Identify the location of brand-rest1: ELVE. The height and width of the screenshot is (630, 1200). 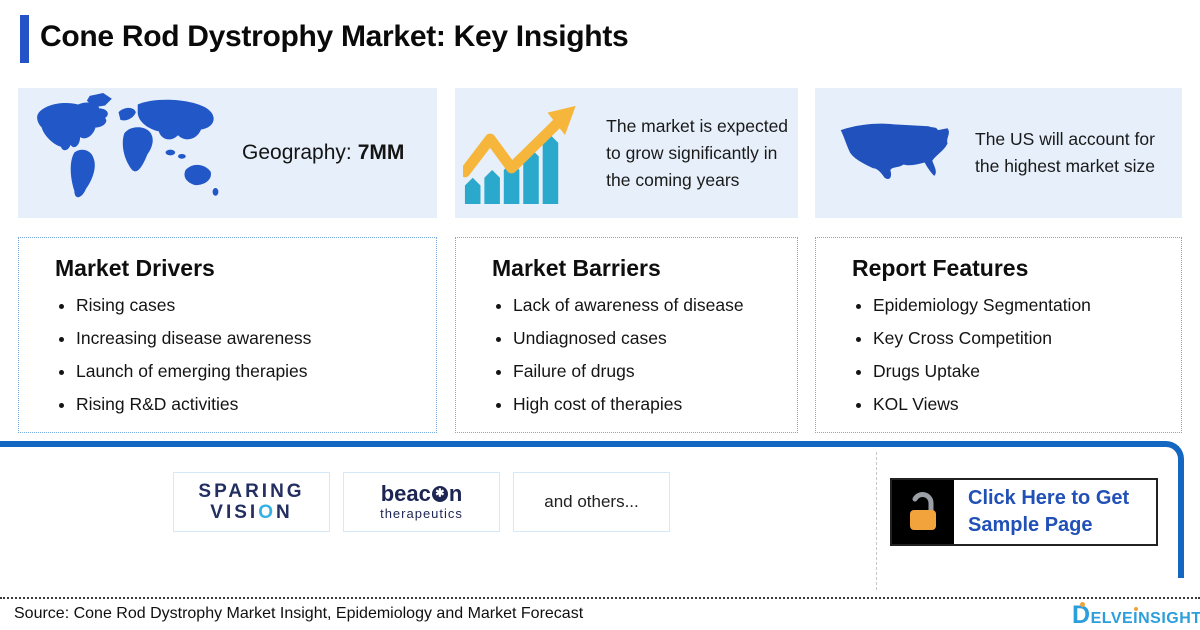
(1112, 618).